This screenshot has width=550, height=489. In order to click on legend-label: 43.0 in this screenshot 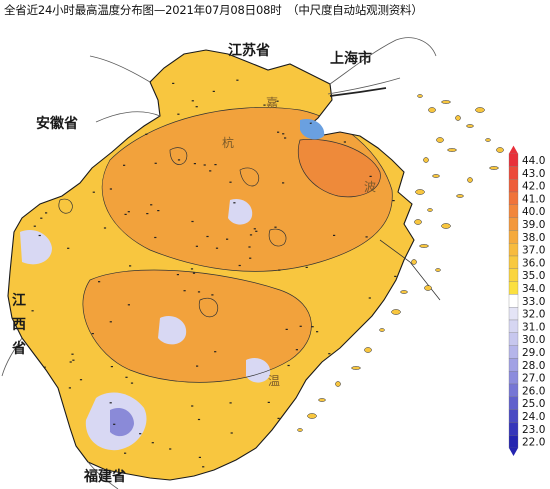, I will do `click(533, 174)`.